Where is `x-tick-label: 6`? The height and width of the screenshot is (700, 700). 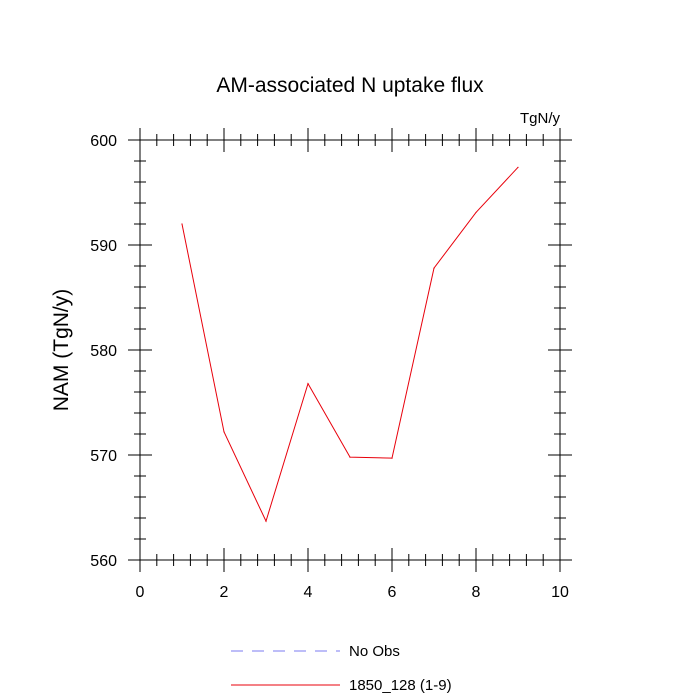
x-tick-label: 6 is located at coordinates (392, 592).